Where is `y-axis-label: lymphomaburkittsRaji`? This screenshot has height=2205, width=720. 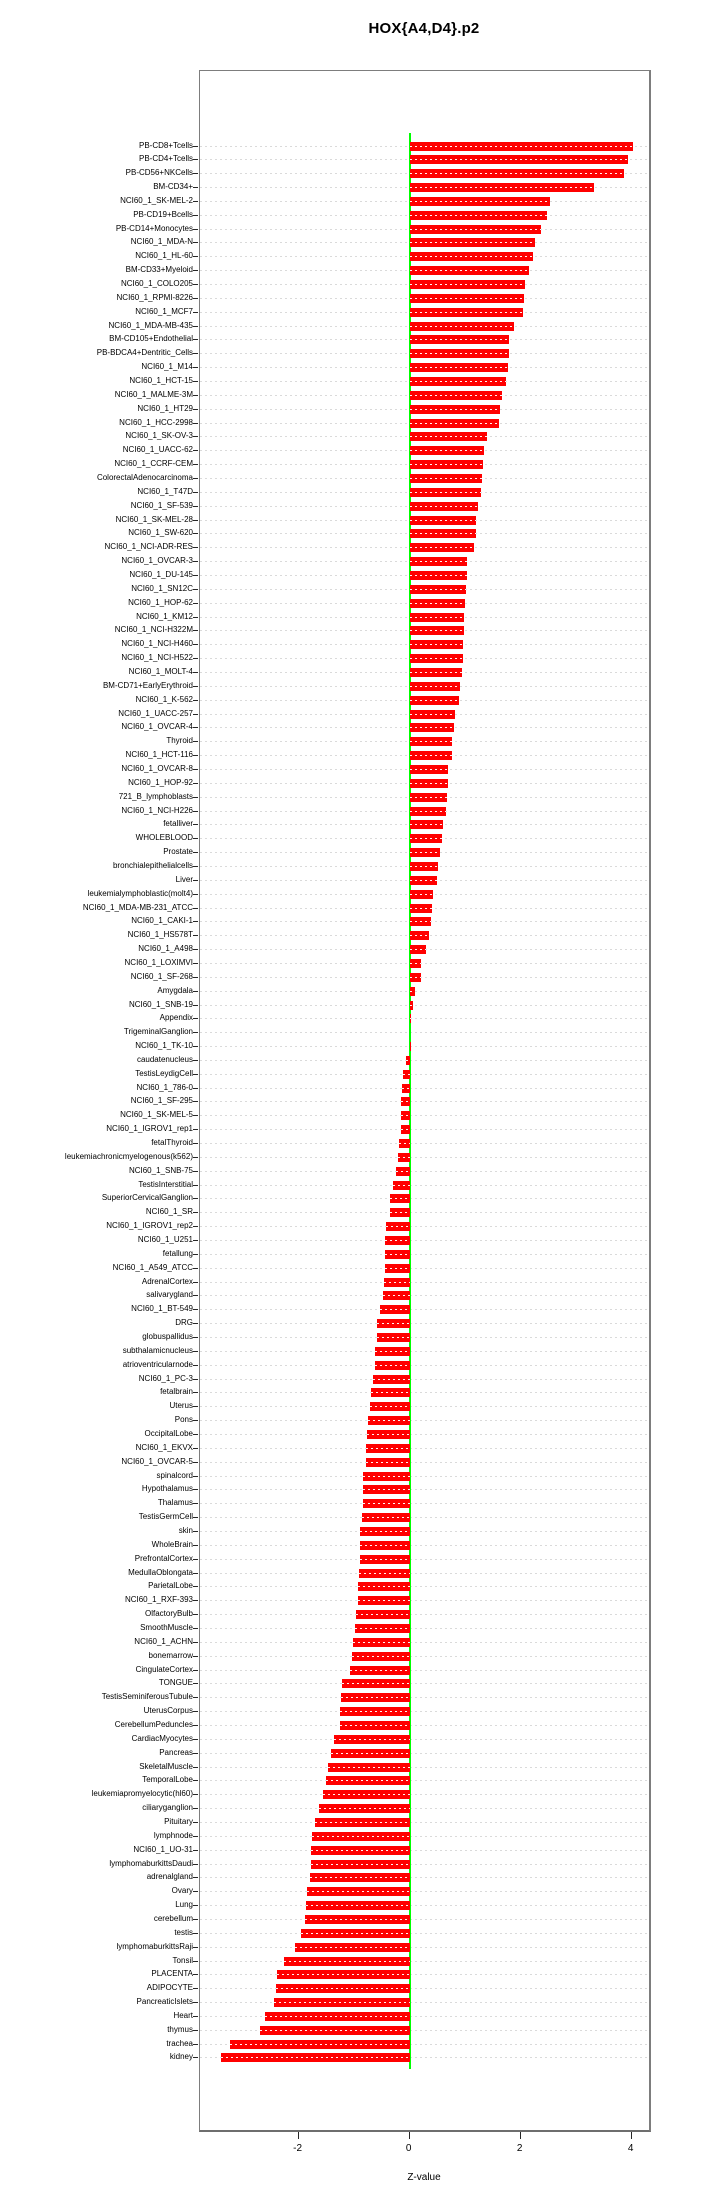 y-axis-label: lymphomaburkittsRaji is located at coordinates (154, 1946).